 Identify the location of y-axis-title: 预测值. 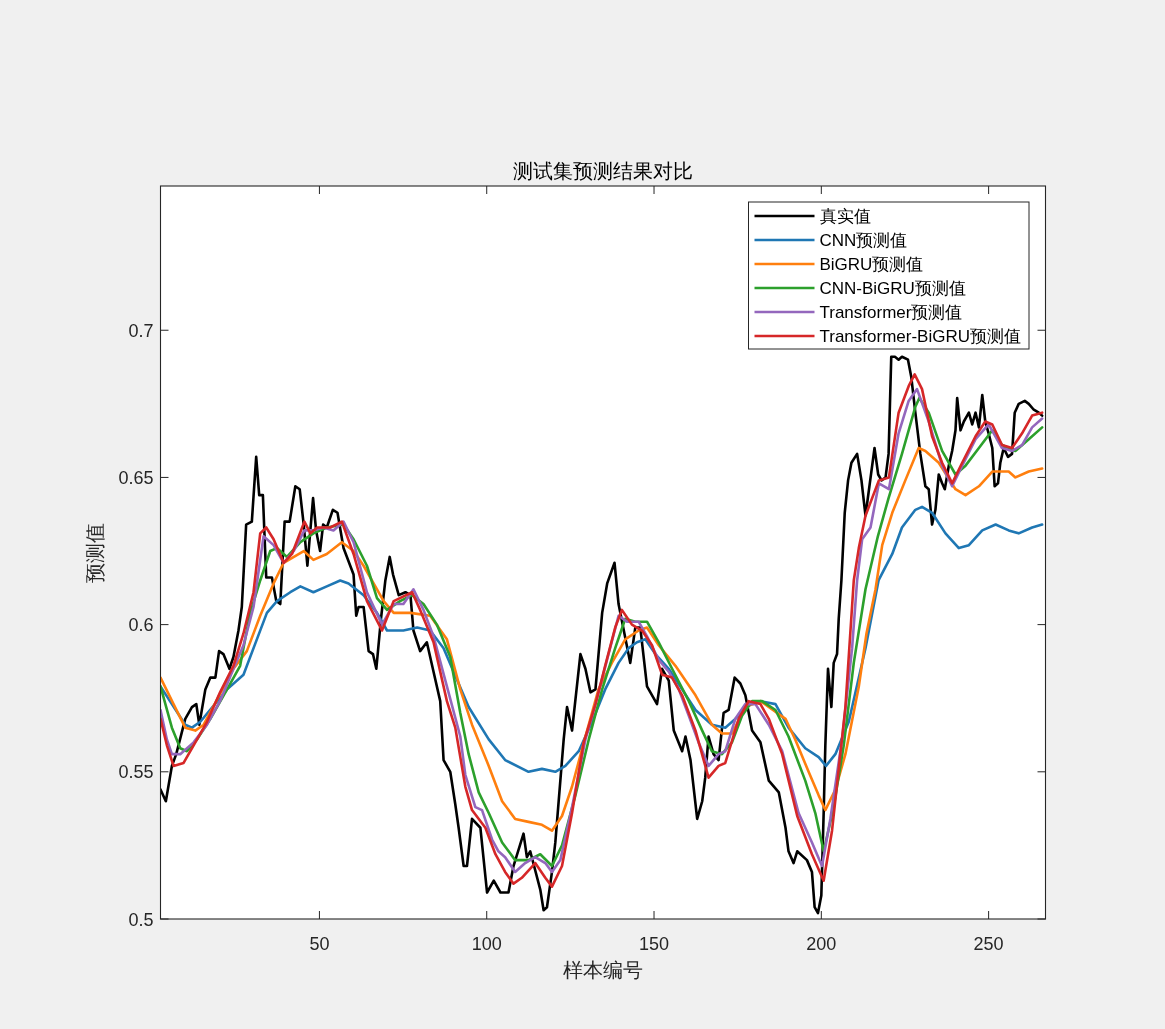
(95, 552).